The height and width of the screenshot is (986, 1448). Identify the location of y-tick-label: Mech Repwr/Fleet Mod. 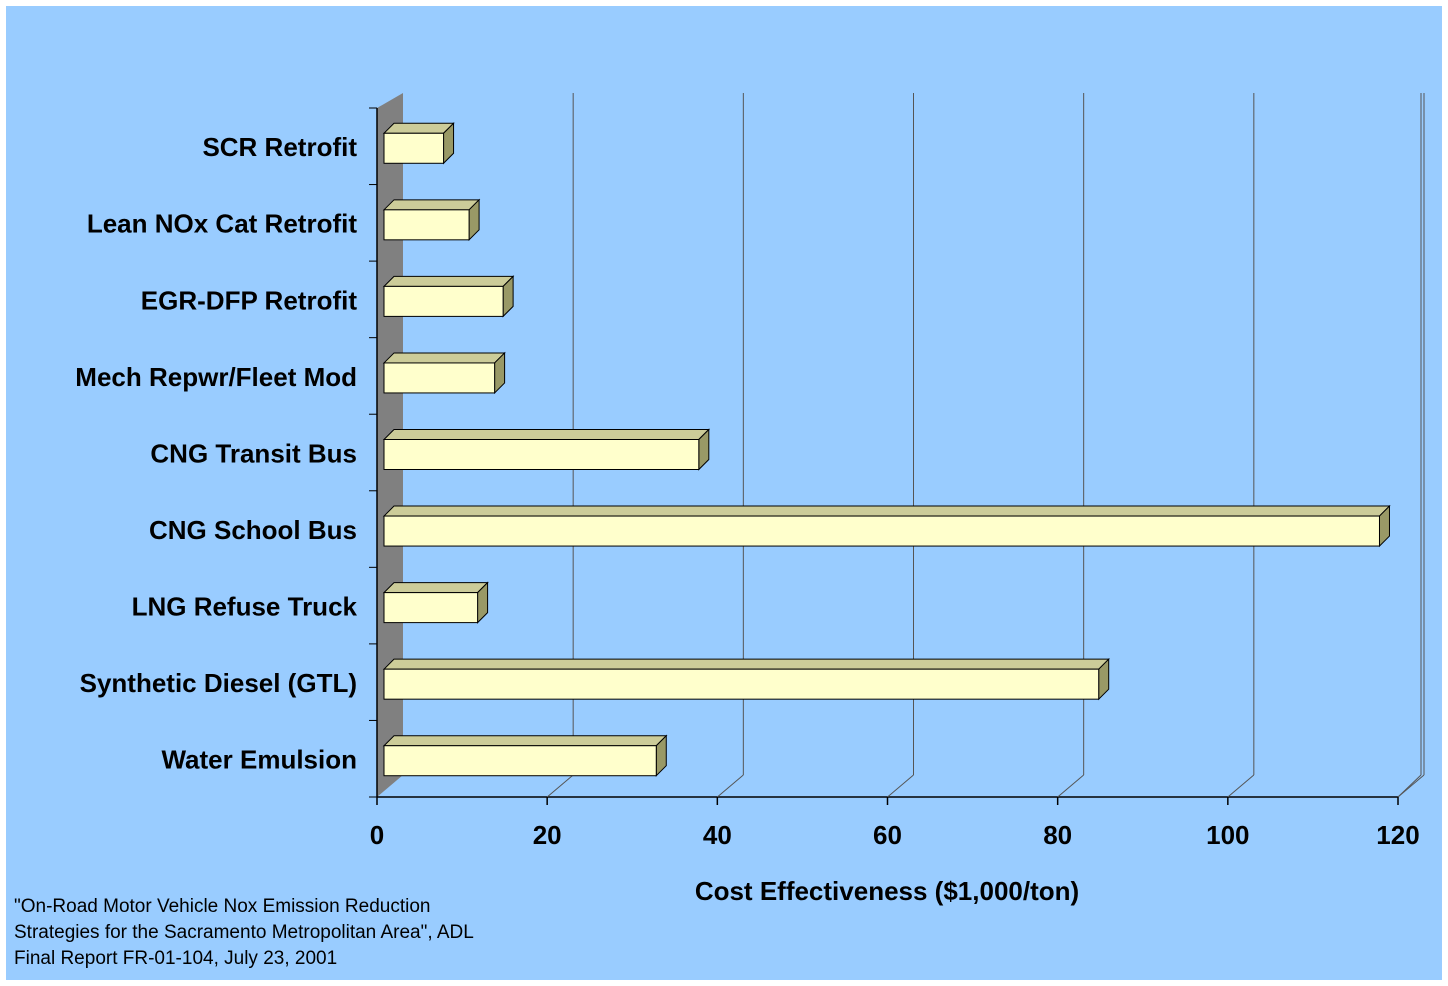
(216, 377).